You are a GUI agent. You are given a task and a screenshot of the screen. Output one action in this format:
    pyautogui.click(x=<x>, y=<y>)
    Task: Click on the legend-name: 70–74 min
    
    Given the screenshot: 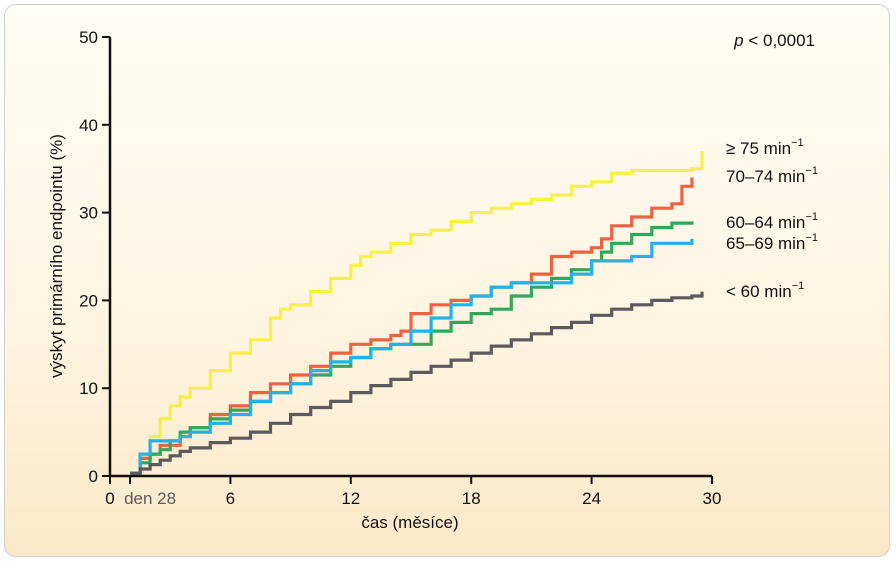 What is the action you would take?
    pyautogui.click(x=765, y=176)
    